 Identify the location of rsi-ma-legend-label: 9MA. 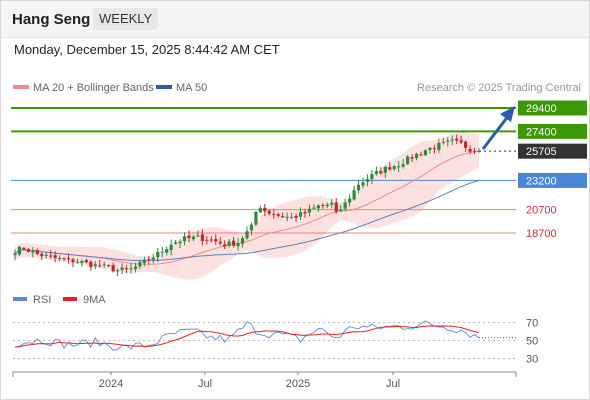
(94, 300).